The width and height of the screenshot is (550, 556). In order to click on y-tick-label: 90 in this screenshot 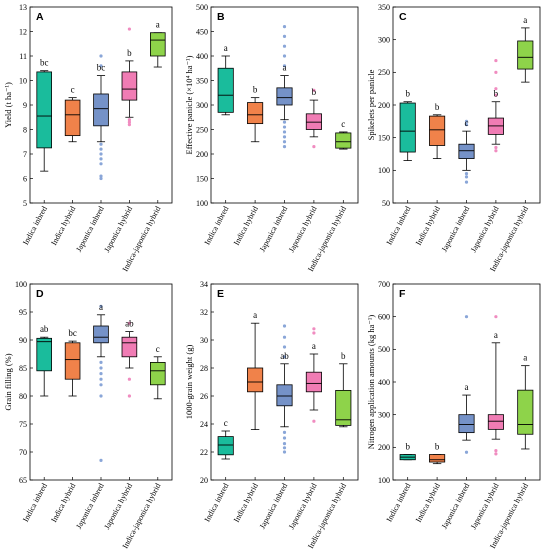, I will do `click(23, 340)`.